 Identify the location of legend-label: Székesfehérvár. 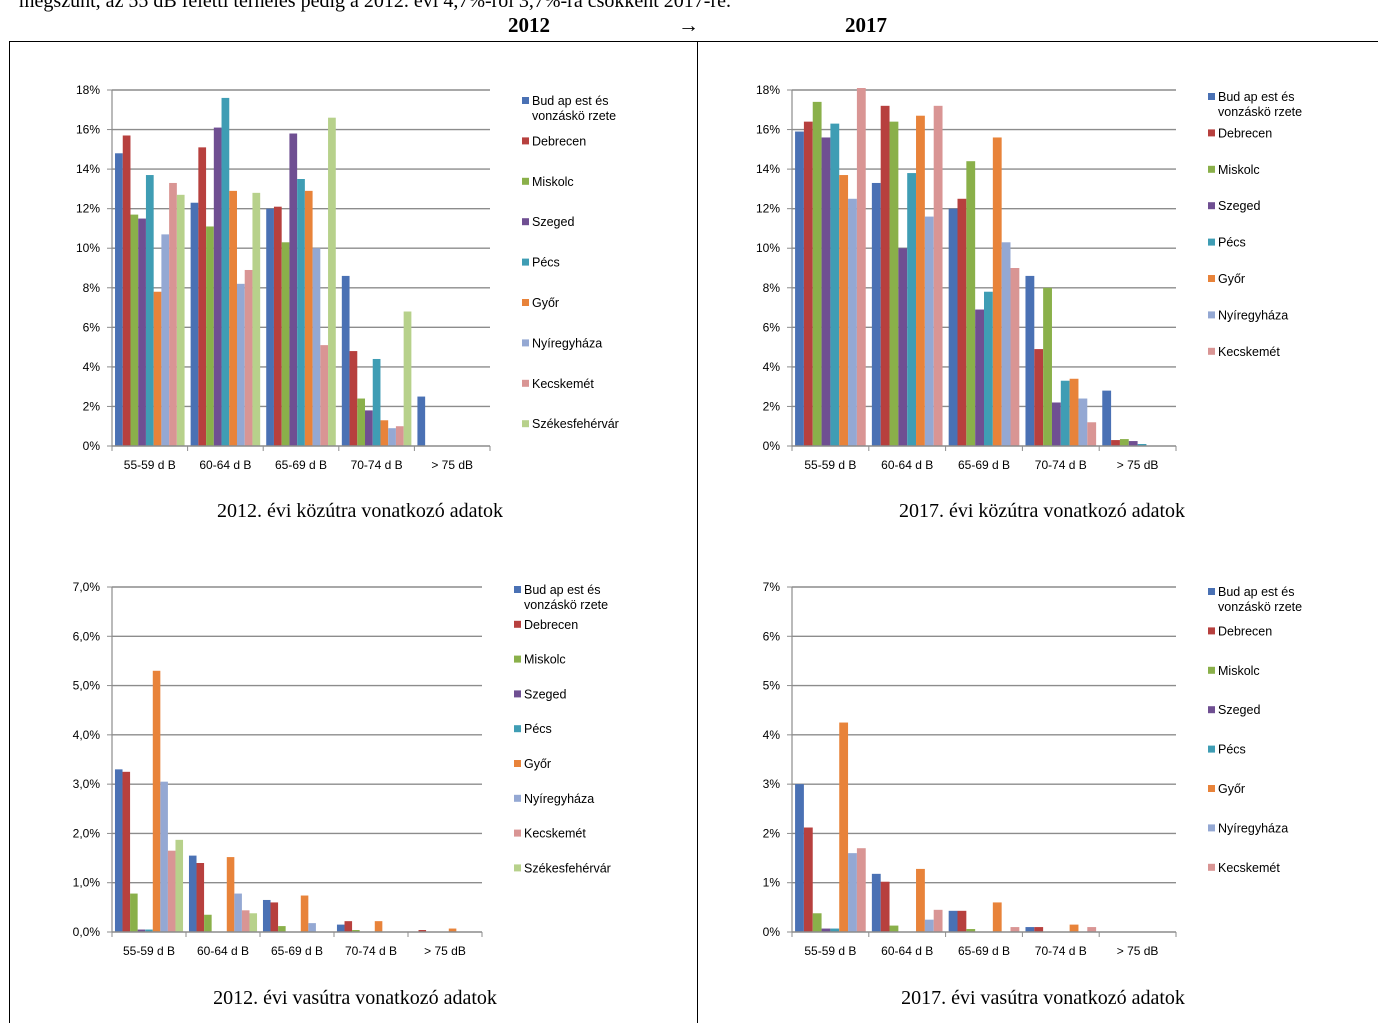
(567, 868).